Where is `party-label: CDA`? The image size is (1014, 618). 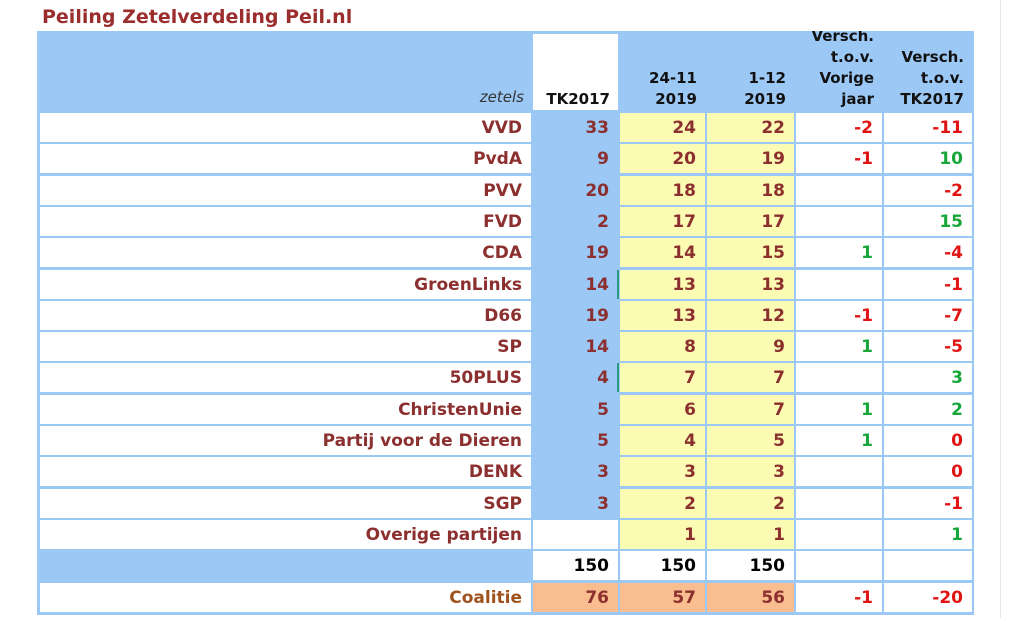 party-label: CDA is located at coordinates (285, 252).